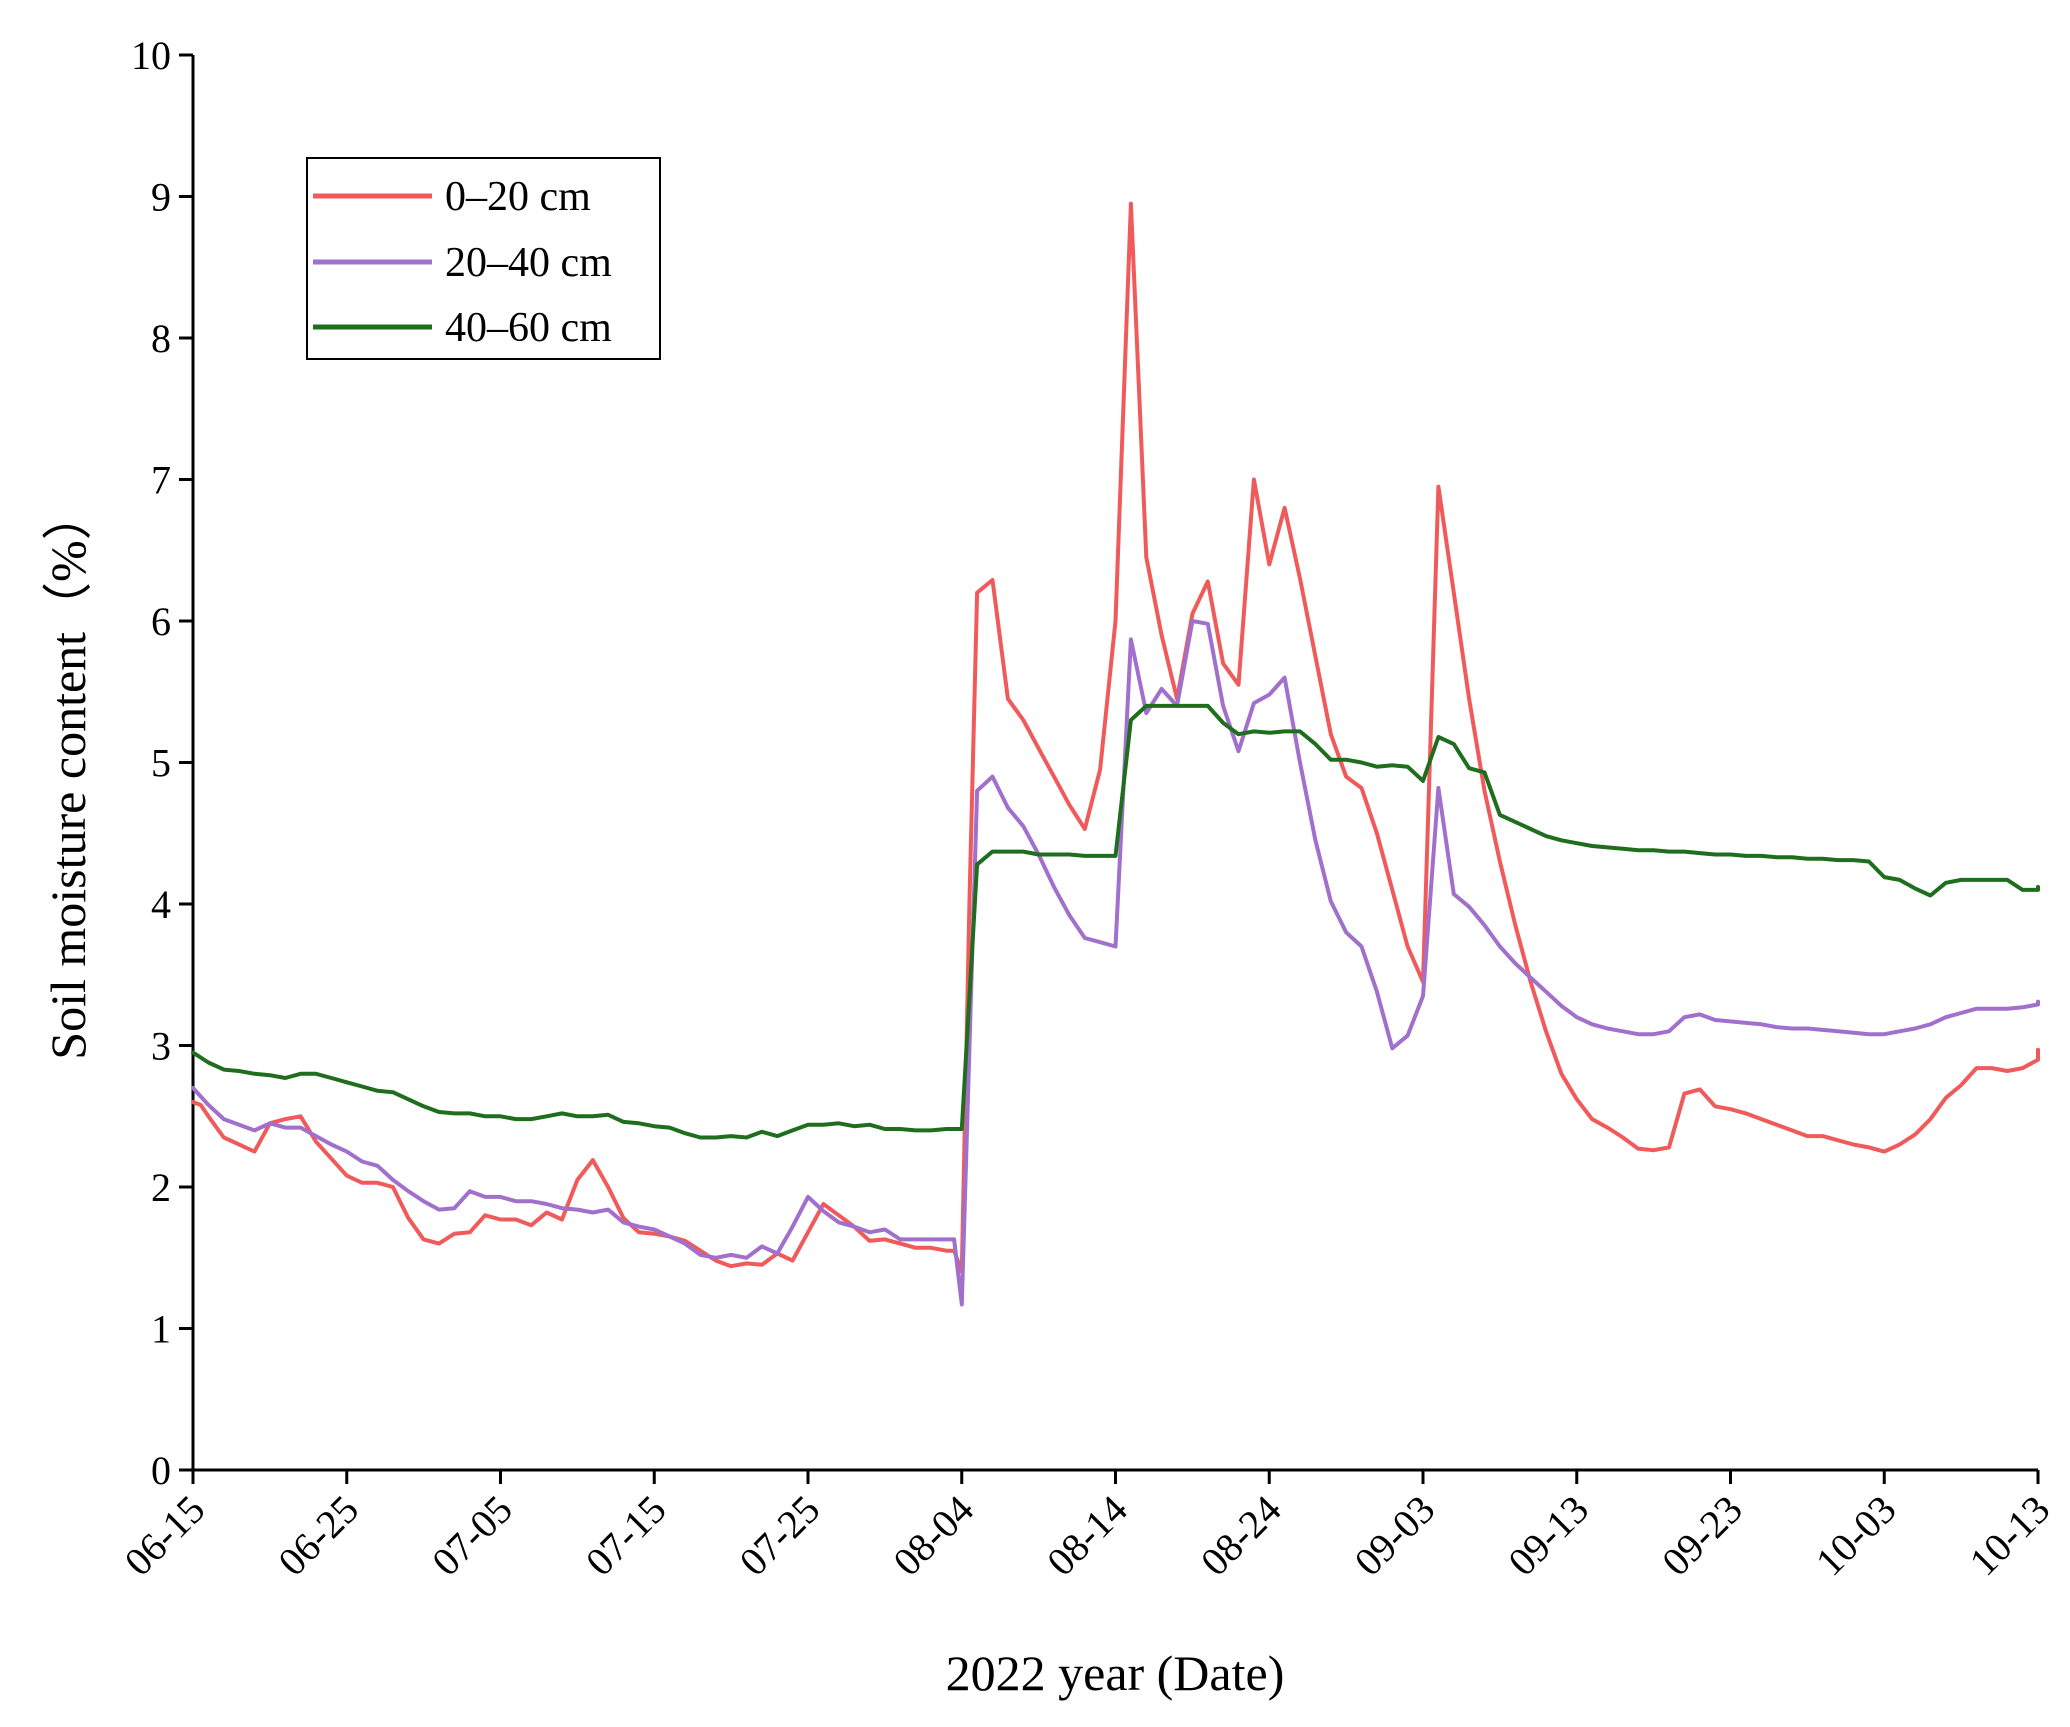 The image size is (2070, 1727). What do you see at coordinates (161, 1470) in the screenshot?
I see `y-tick-label-0: 0` at bounding box center [161, 1470].